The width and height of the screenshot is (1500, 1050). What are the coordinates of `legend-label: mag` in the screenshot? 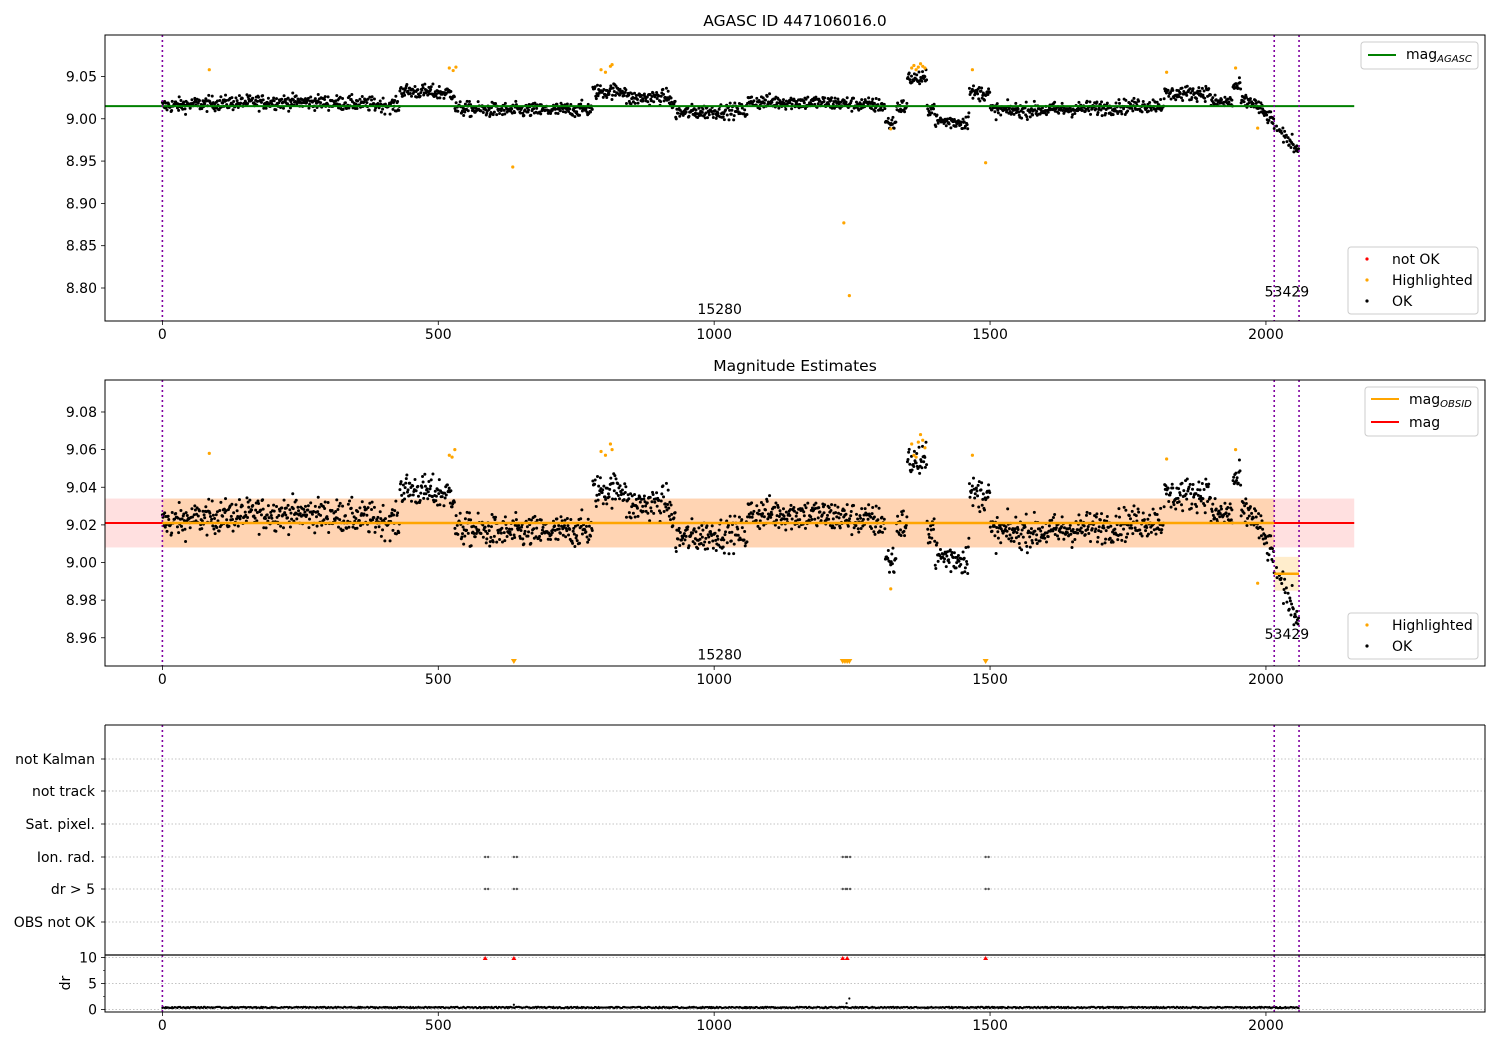 It's located at (1424, 423).